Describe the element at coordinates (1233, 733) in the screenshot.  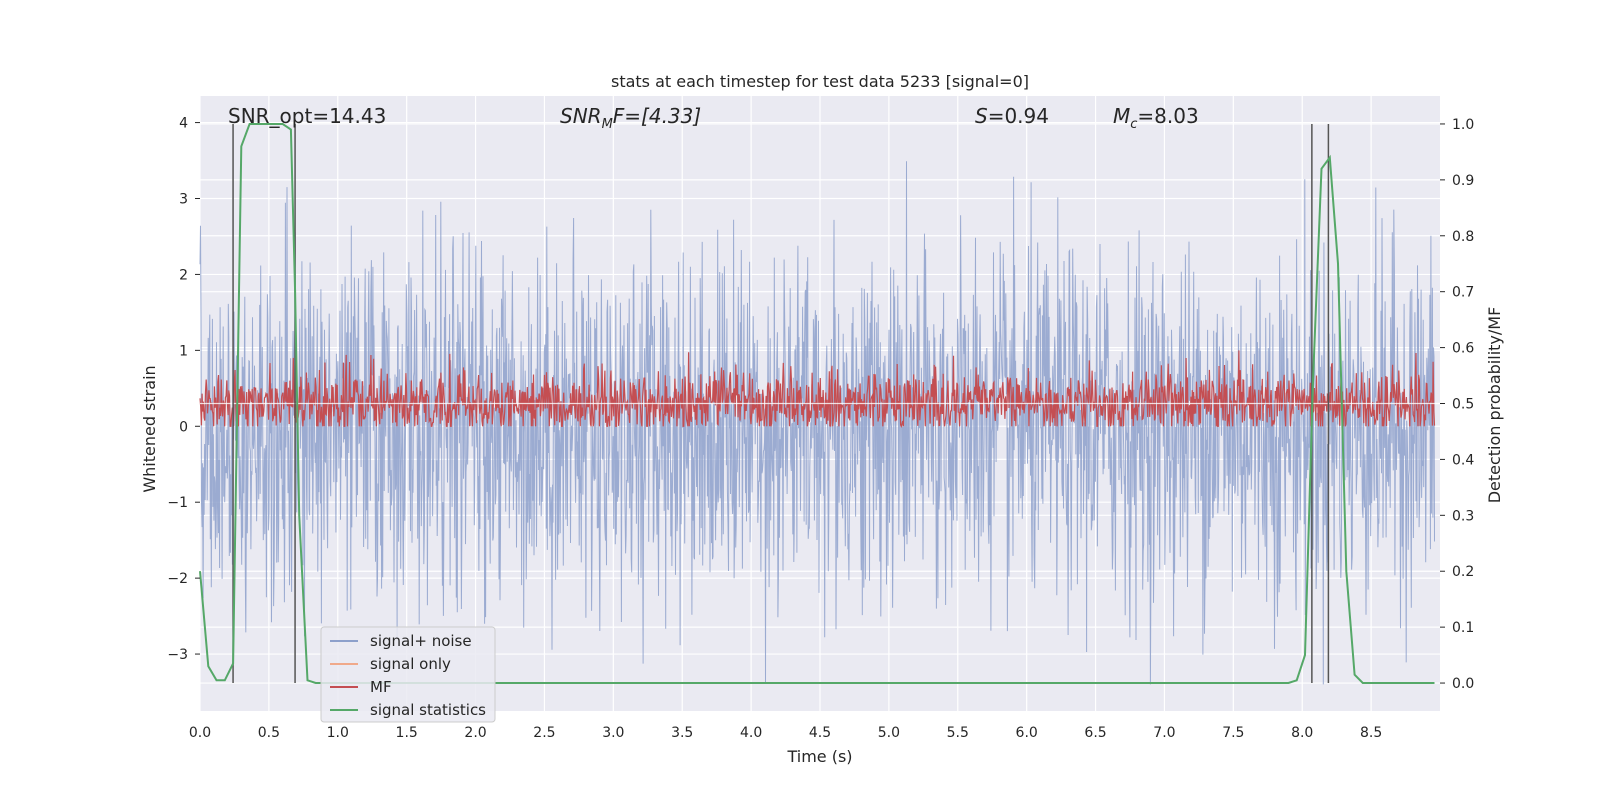
I see `x-tick-label: 7.5` at that location.